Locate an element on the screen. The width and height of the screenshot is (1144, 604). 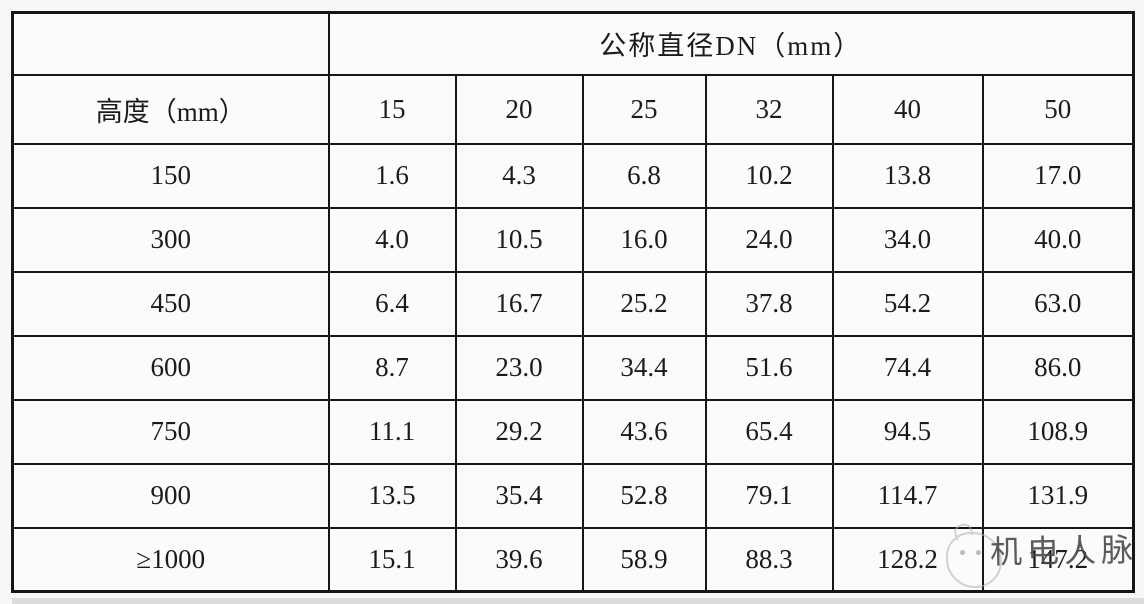
corner-cell is located at coordinates (170, 43).